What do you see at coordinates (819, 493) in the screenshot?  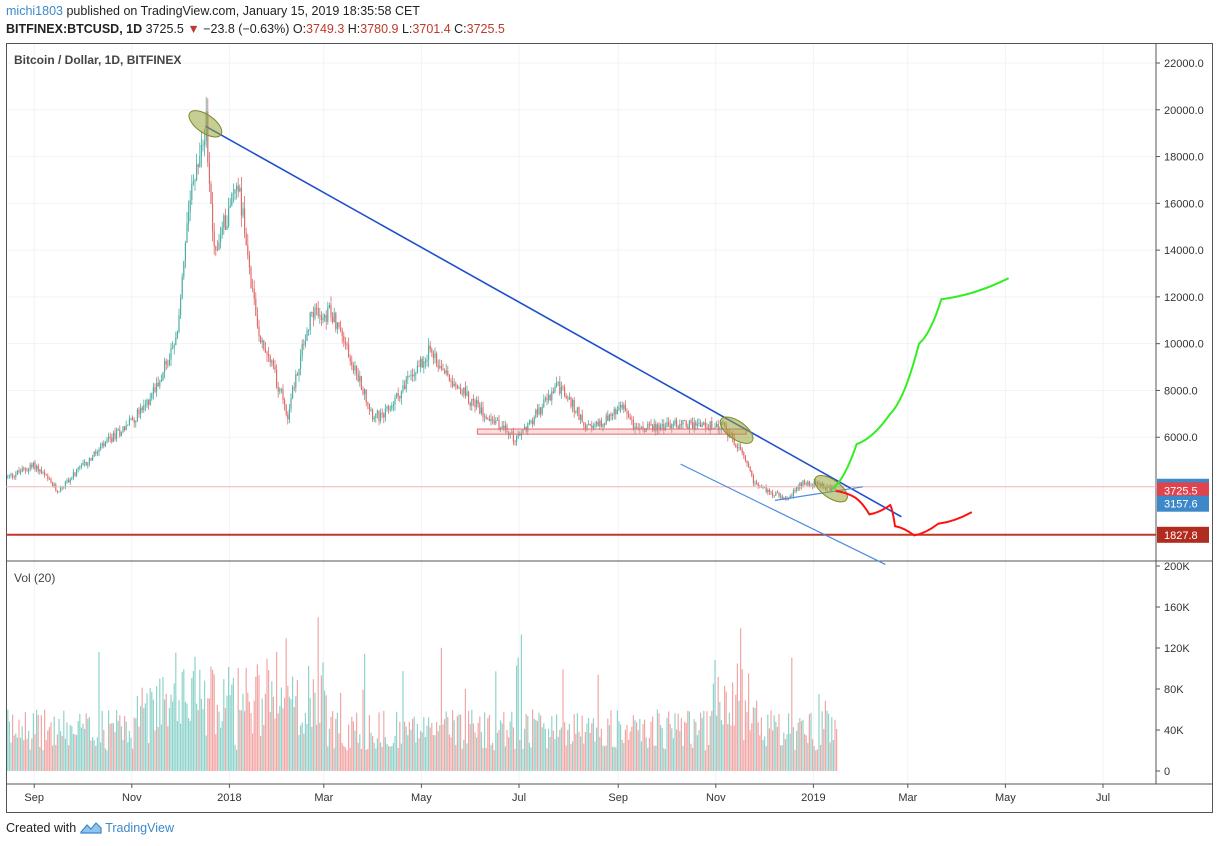 I see `triangle-line` at bounding box center [819, 493].